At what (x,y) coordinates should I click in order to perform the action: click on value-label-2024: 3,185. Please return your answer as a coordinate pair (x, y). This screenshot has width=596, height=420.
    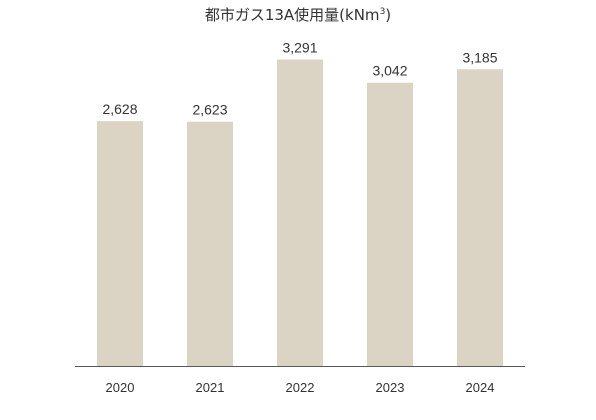
    Looking at the image, I should click on (479, 57).